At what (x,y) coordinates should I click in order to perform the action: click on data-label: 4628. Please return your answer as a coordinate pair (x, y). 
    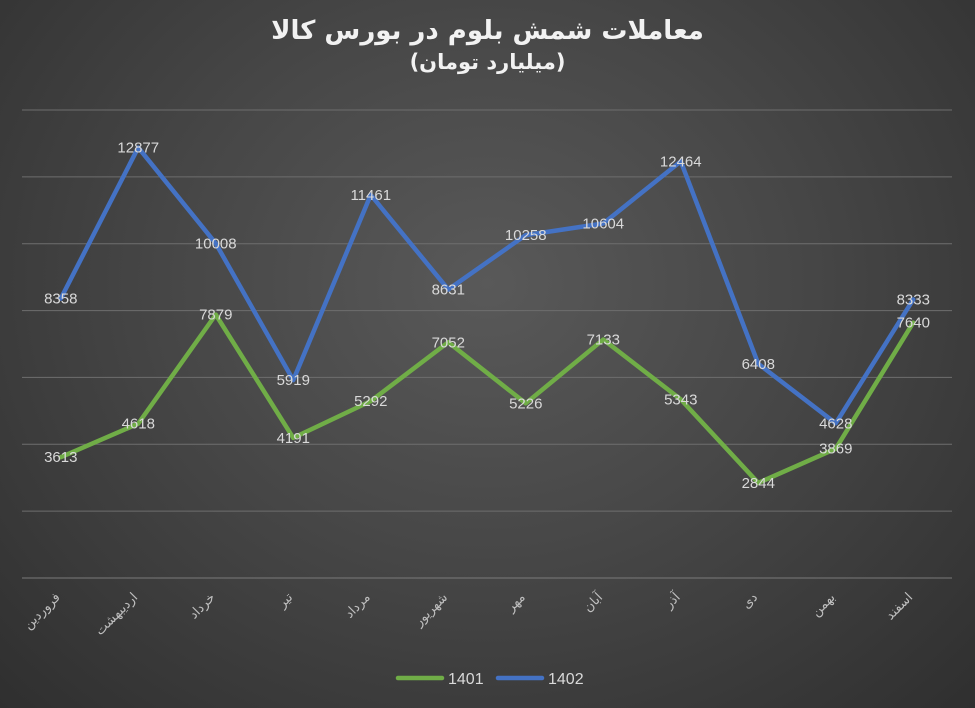
    Looking at the image, I should click on (835, 423).